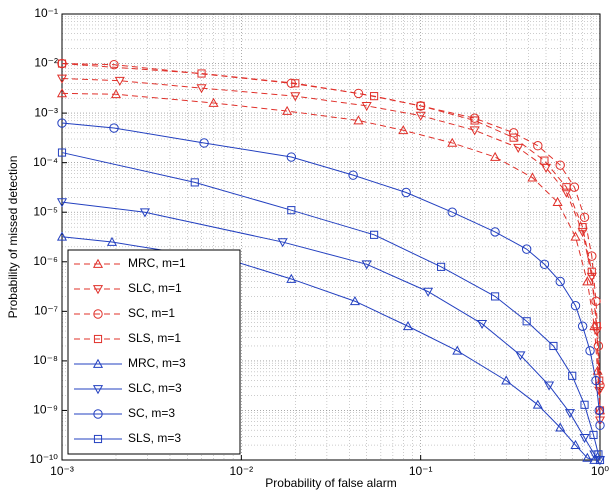 This screenshot has width=610, height=495. What do you see at coordinates (157, 263) in the screenshot?
I see `legend-label: MRC, m=1` at bounding box center [157, 263].